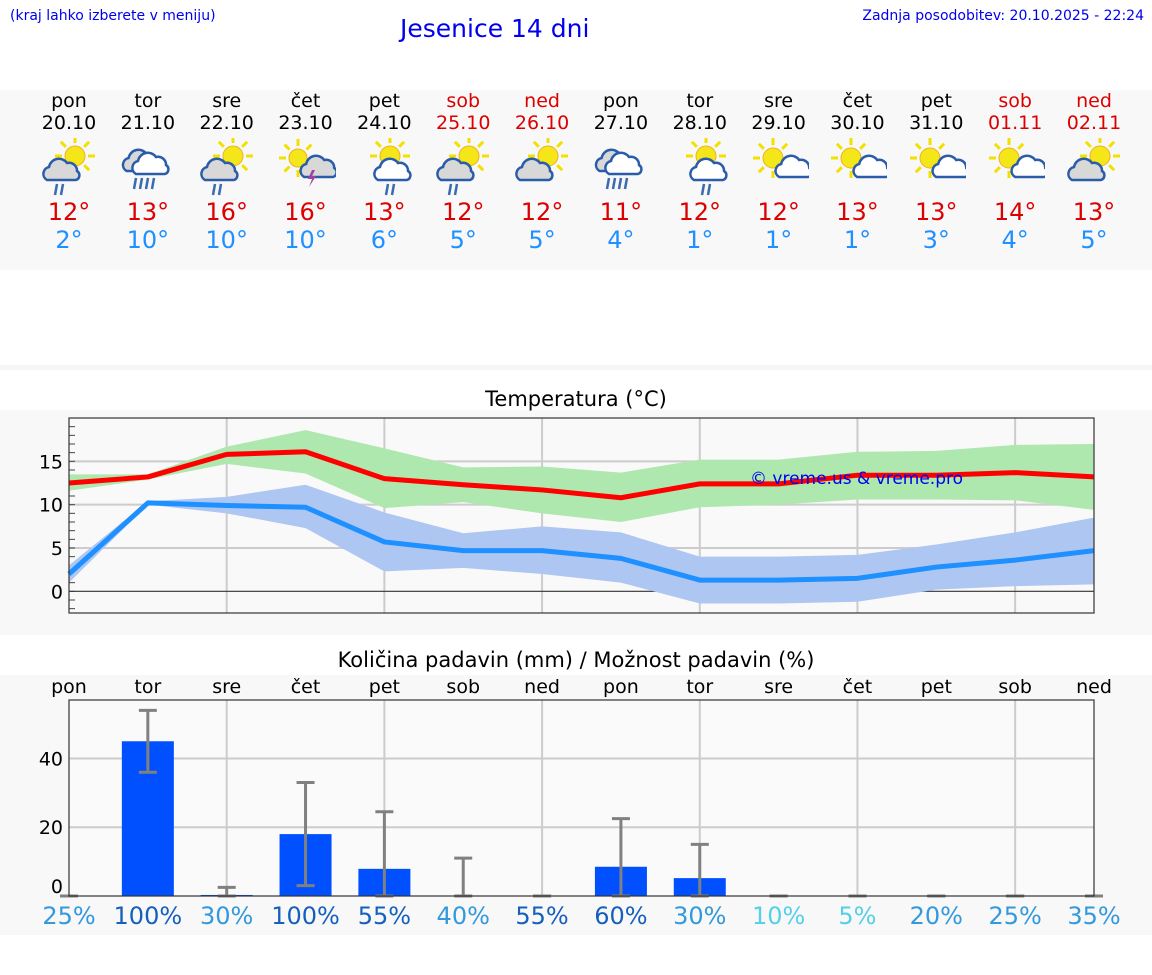  I want to click on precip-probability: 35%, so click(1094, 916).